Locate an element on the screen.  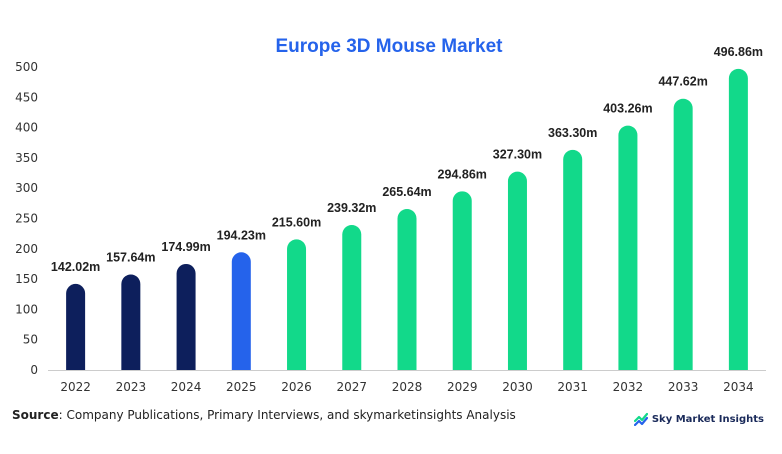
bar-2022 is located at coordinates (76, 326).